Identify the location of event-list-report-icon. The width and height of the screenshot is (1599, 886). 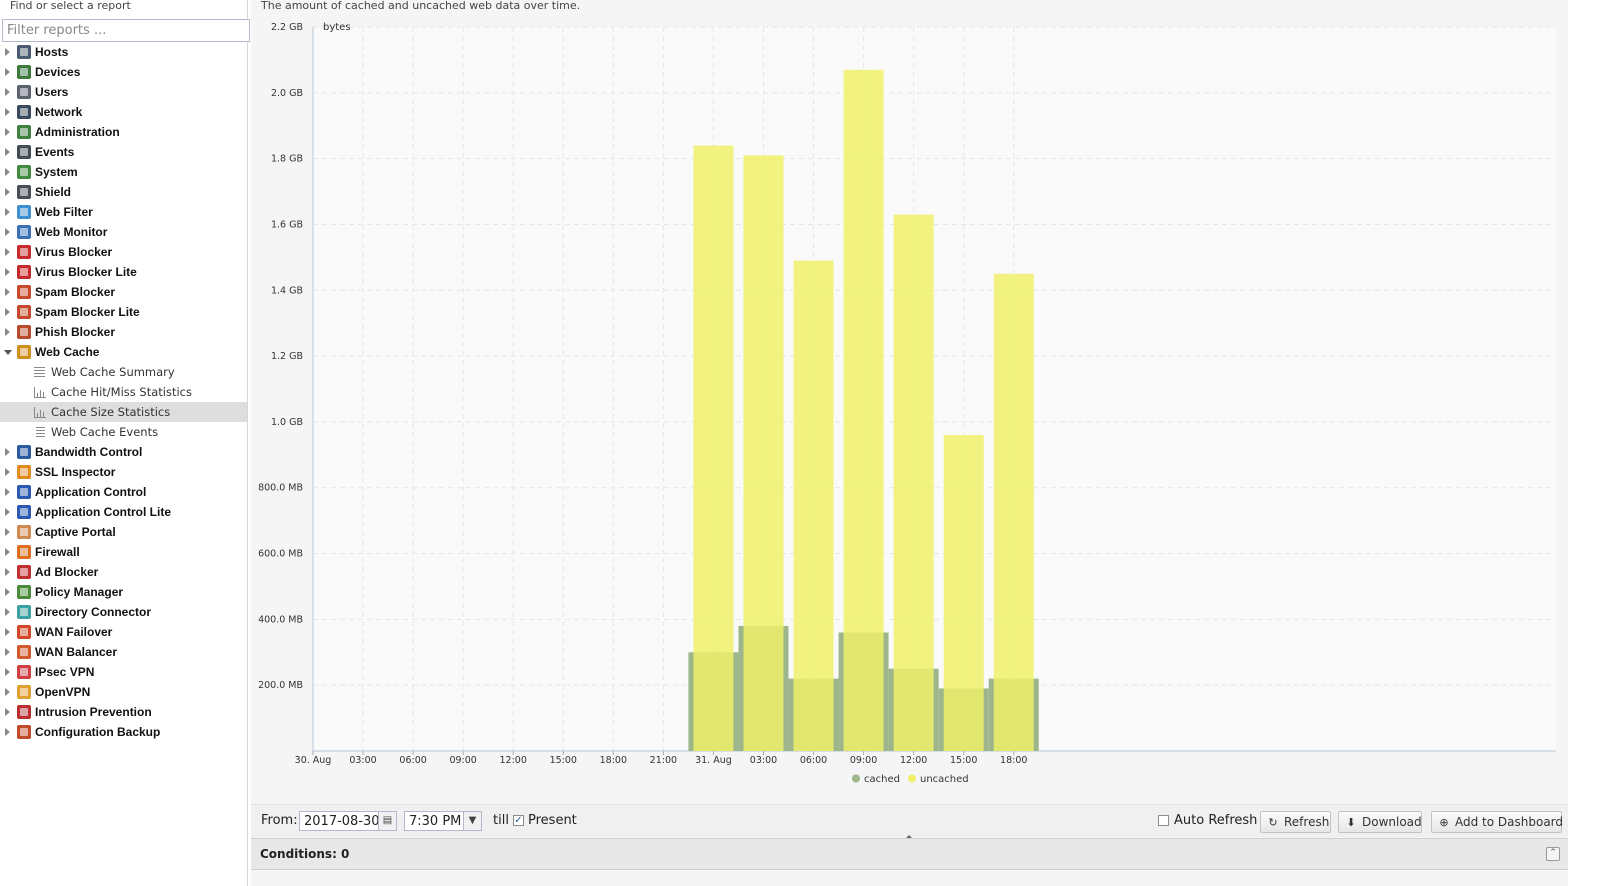
(39, 432).